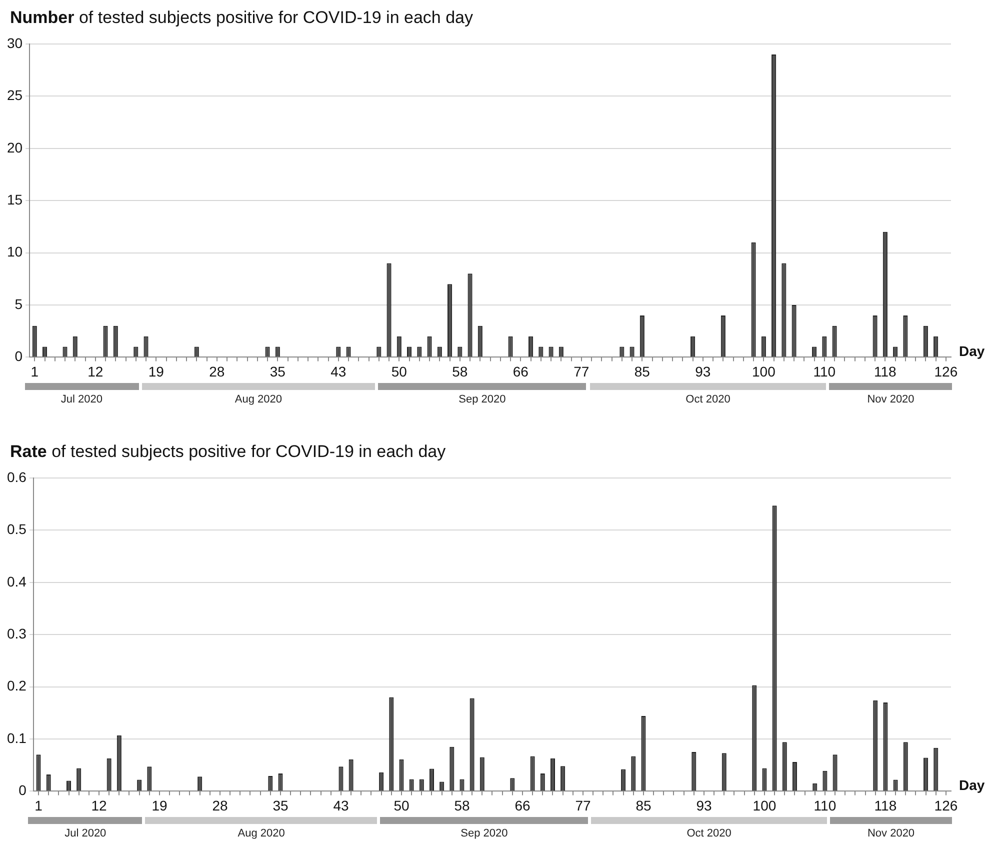  What do you see at coordinates (16, 633) in the screenshot?
I see `y-tick-label: 0.3` at bounding box center [16, 633].